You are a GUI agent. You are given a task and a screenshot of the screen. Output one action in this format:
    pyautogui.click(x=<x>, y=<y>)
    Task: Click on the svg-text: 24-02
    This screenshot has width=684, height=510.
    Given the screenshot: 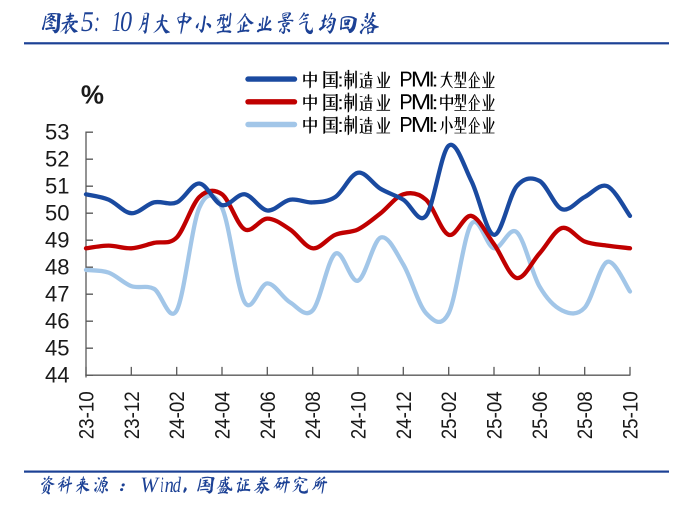 What is the action you would take?
    pyautogui.click(x=177, y=415)
    